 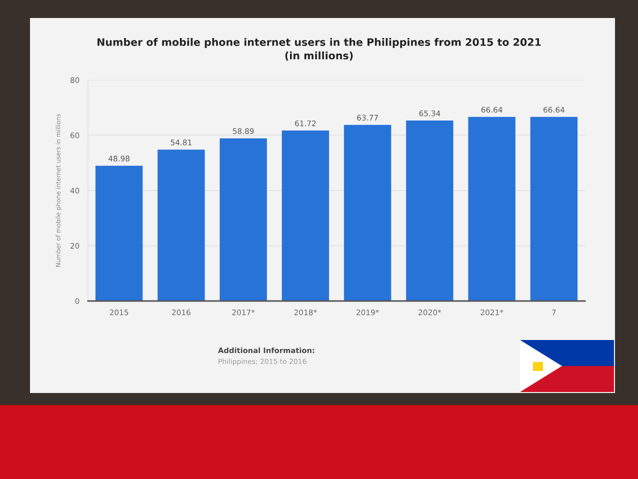 What do you see at coordinates (319, 49) in the screenshot?
I see `chart-title: Number of mobile phone internet users in the Philippines from 2015 to 2021 (in millions)` at bounding box center [319, 49].